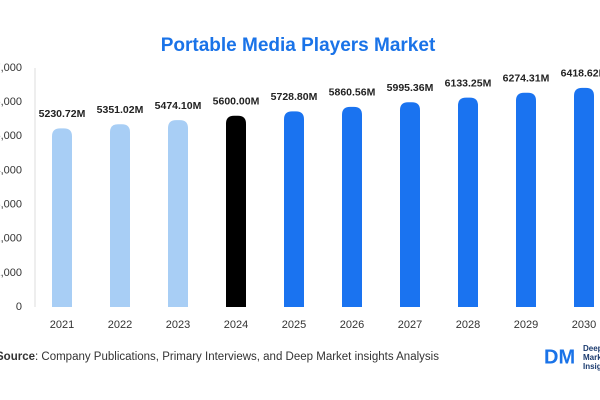 This screenshot has width=600, height=400. I want to click on x-tick-label: 2027, so click(410, 325).